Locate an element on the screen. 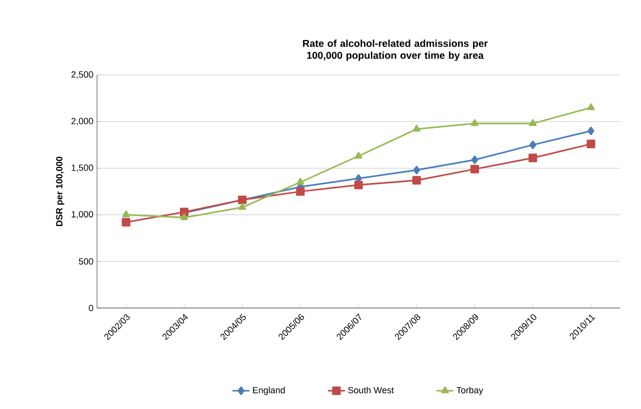 This screenshot has height=409, width=641. legend-label: England is located at coordinates (269, 391).